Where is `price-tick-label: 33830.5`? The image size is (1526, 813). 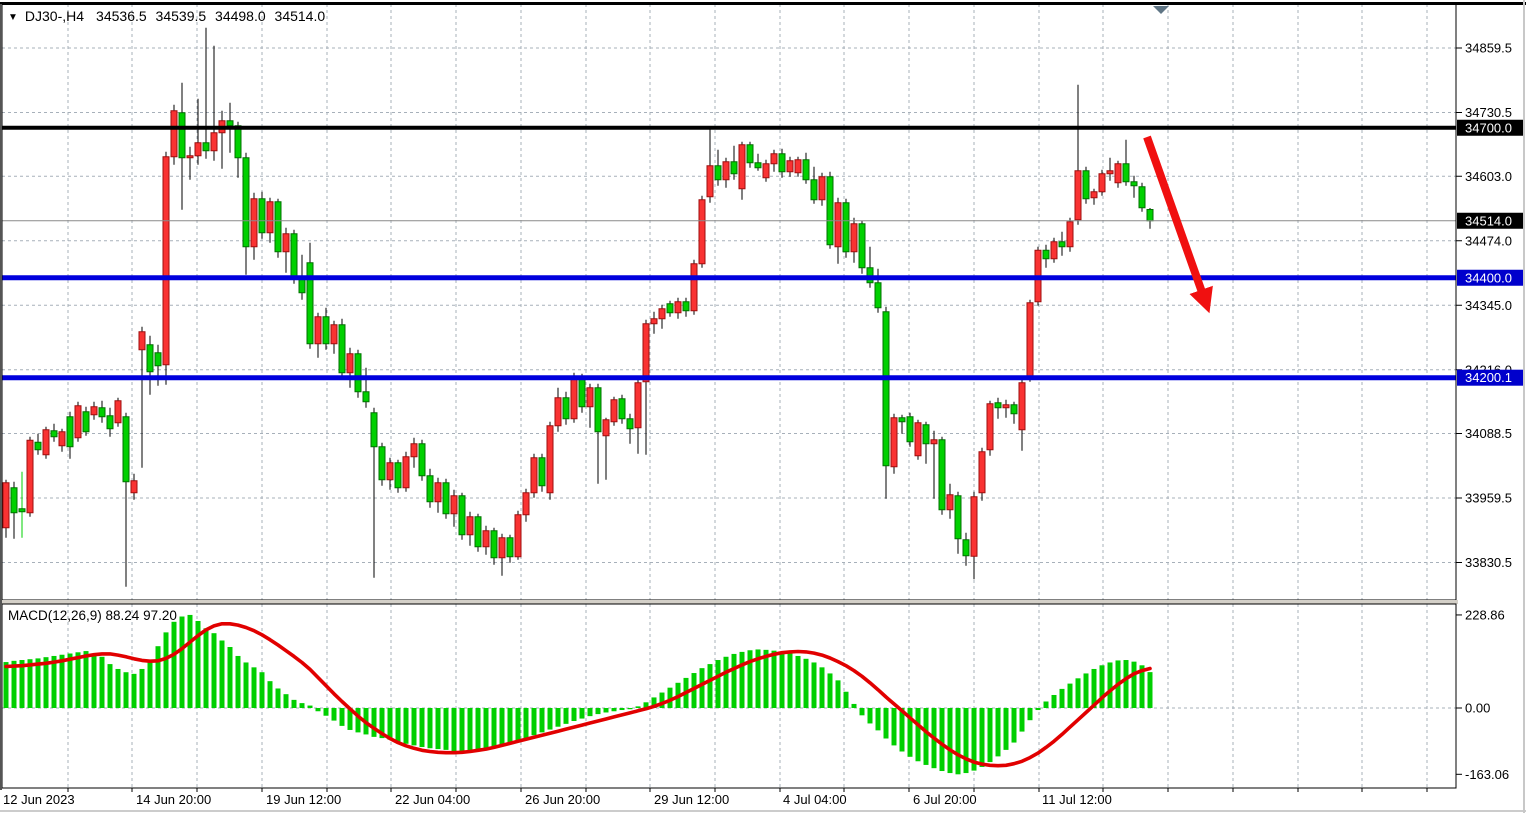
price-tick-label: 33830.5 is located at coordinates (1488, 562).